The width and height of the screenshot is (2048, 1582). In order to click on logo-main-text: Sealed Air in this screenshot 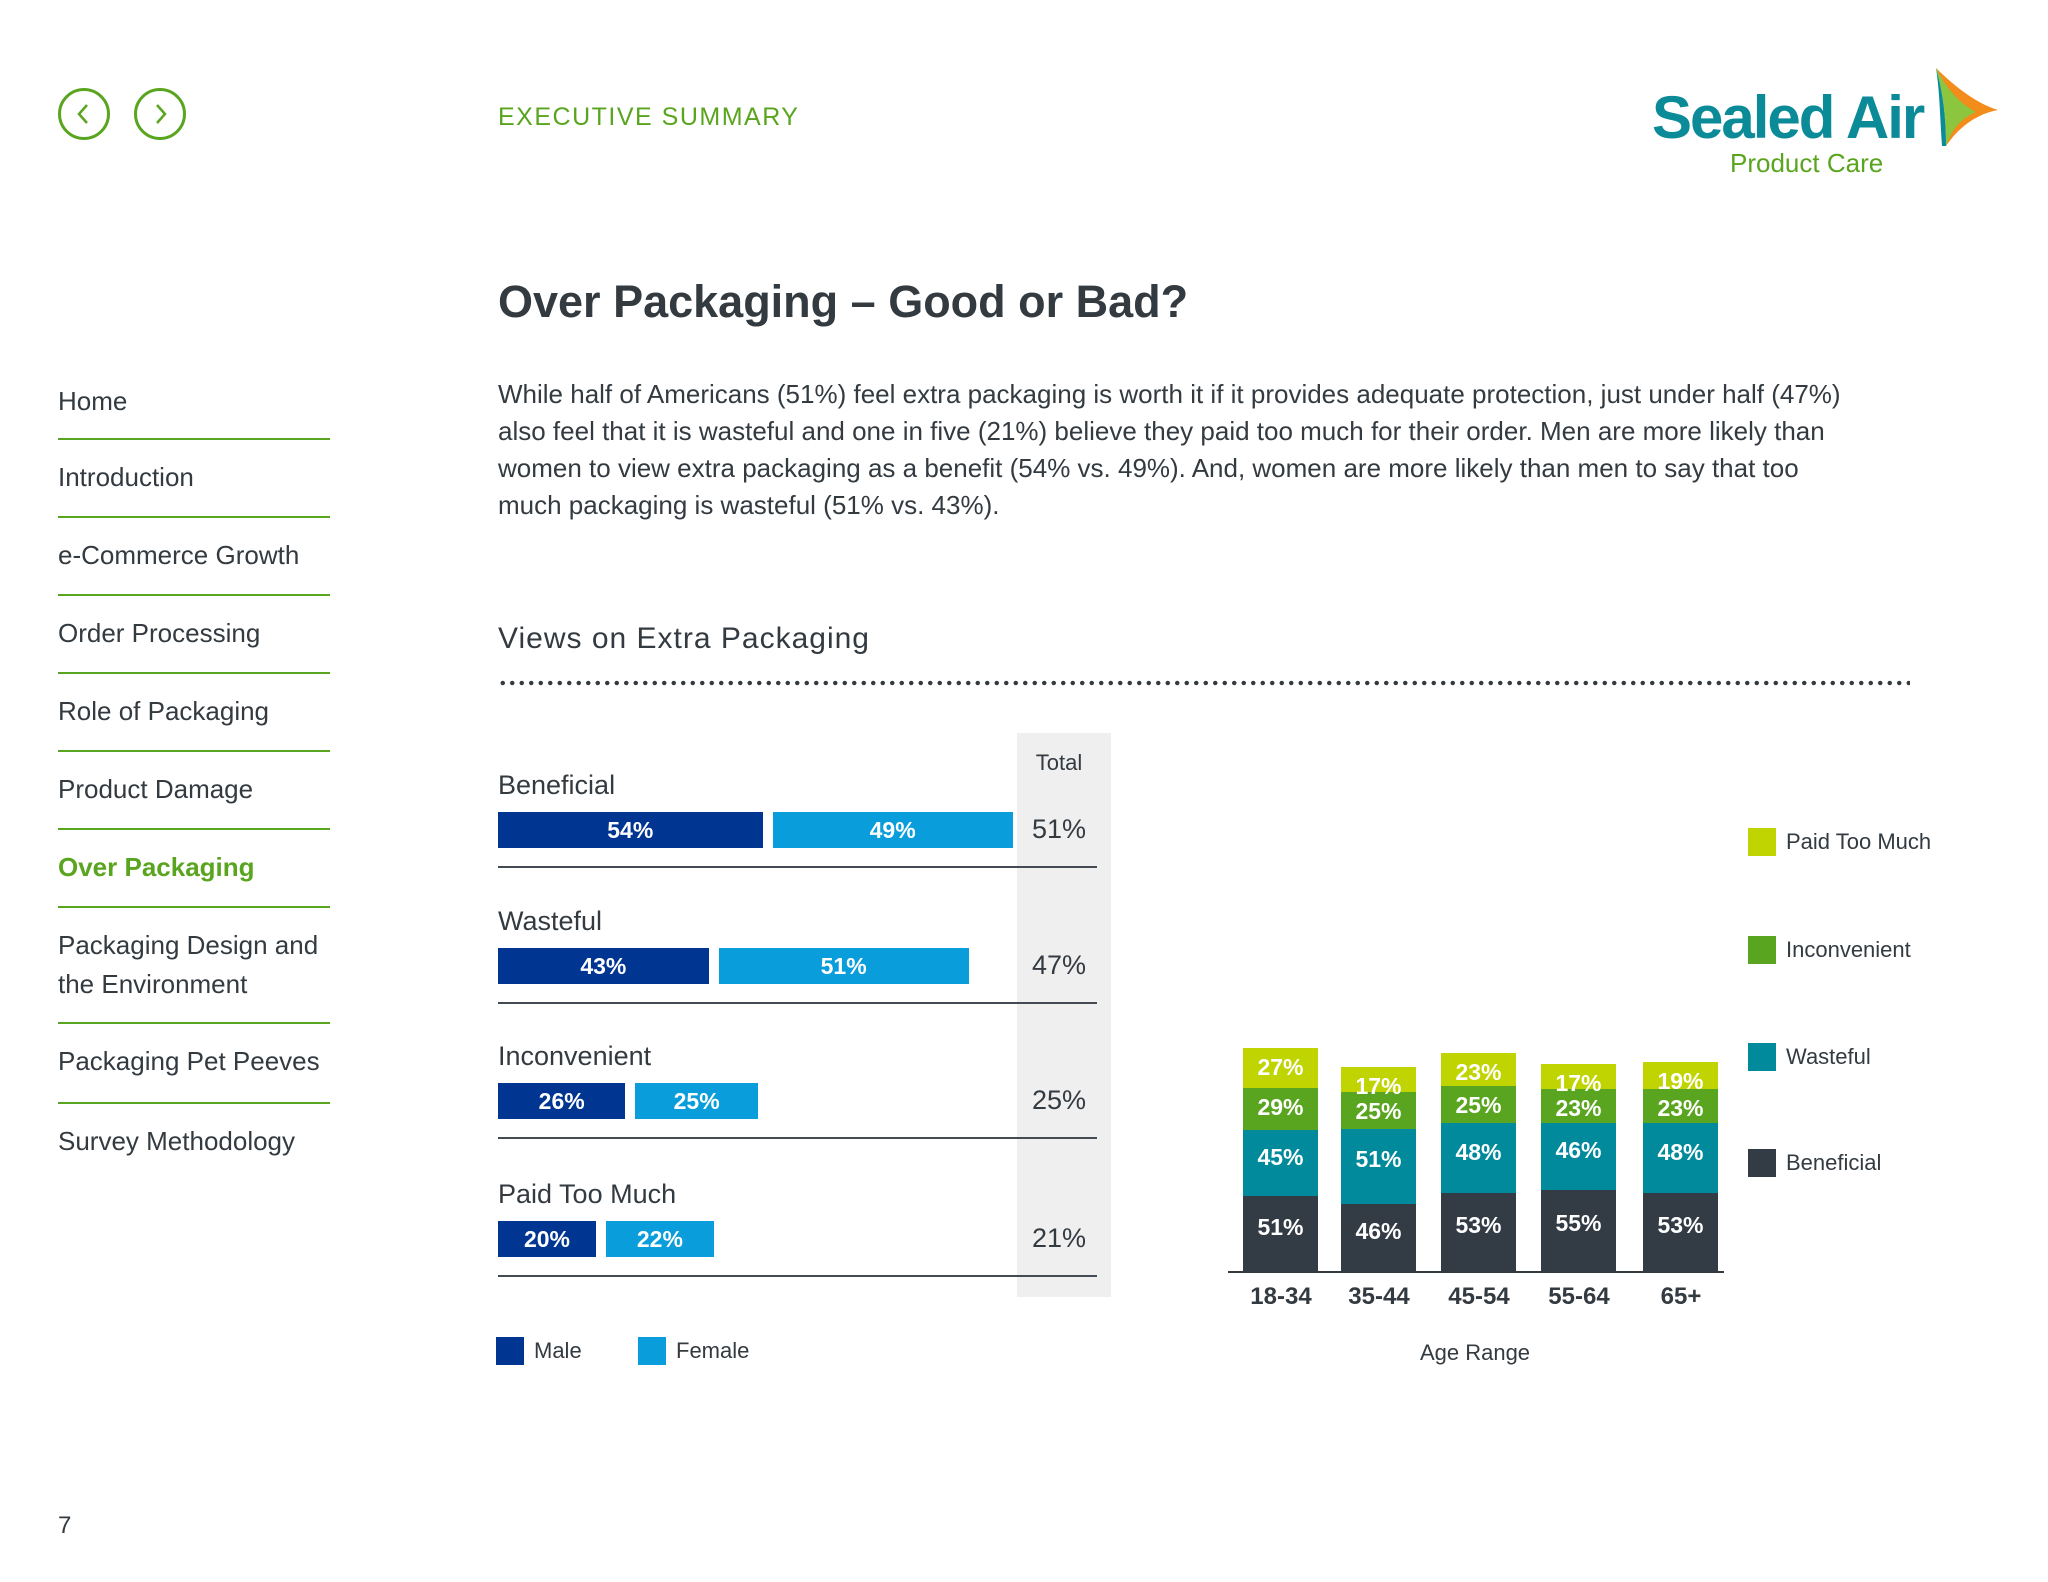, I will do `click(1788, 117)`.